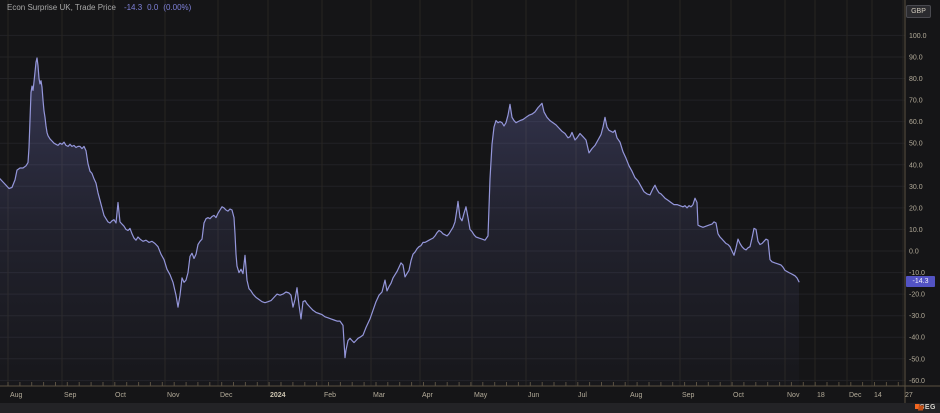  What do you see at coordinates (133, 7) in the screenshot?
I see `last-value: -14.3` at bounding box center [133, 7].